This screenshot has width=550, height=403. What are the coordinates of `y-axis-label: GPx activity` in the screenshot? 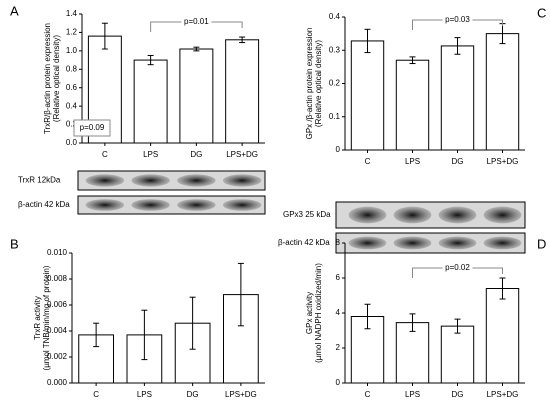 It's located at (309, 313).